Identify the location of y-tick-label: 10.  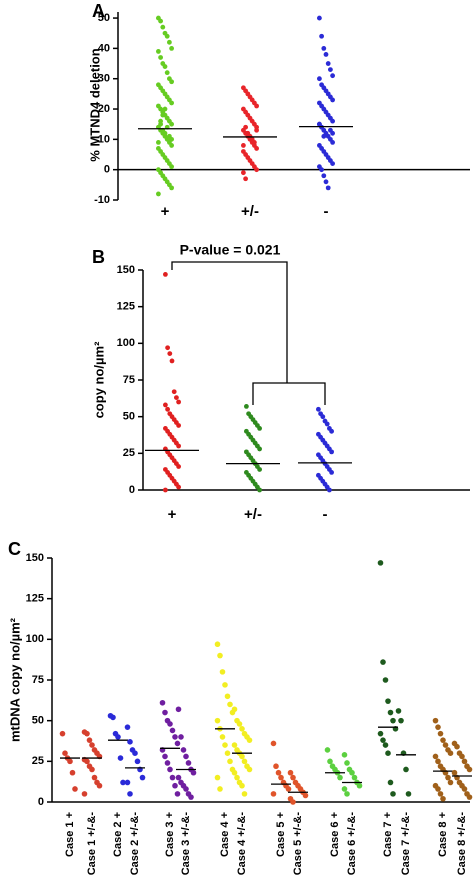
(104, 139).